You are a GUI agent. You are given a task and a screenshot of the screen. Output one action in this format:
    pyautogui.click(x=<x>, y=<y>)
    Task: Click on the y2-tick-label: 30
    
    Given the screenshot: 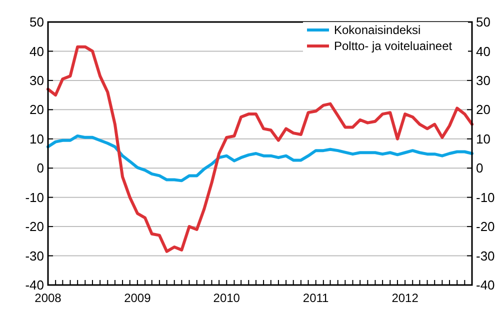 What is the action you would take?
    pyautogui.click(x=483, y=80)
    